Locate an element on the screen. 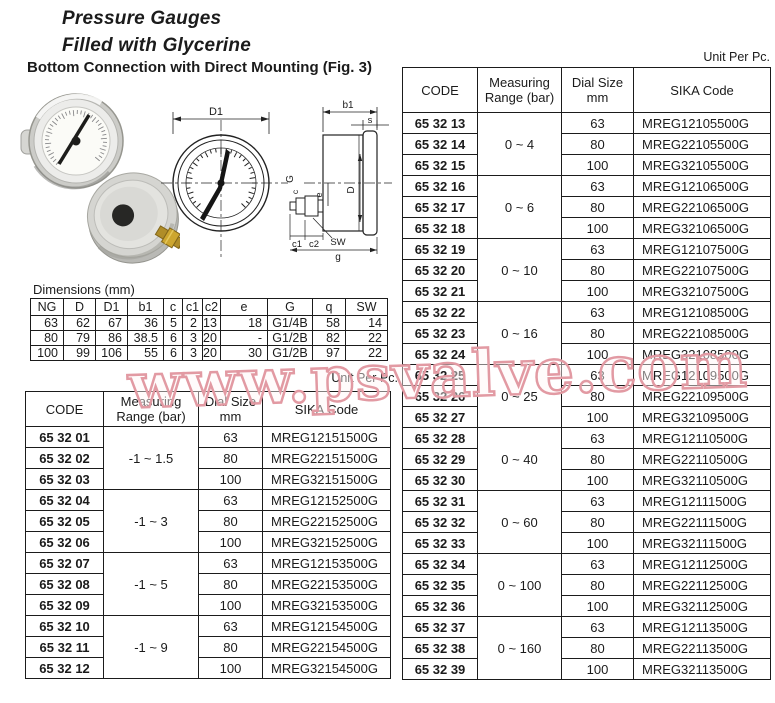 Image resolution: width=775 pixels, height=703 pixels. sika-code-cell: MREG22113500G is located at coordinates (702, 648).